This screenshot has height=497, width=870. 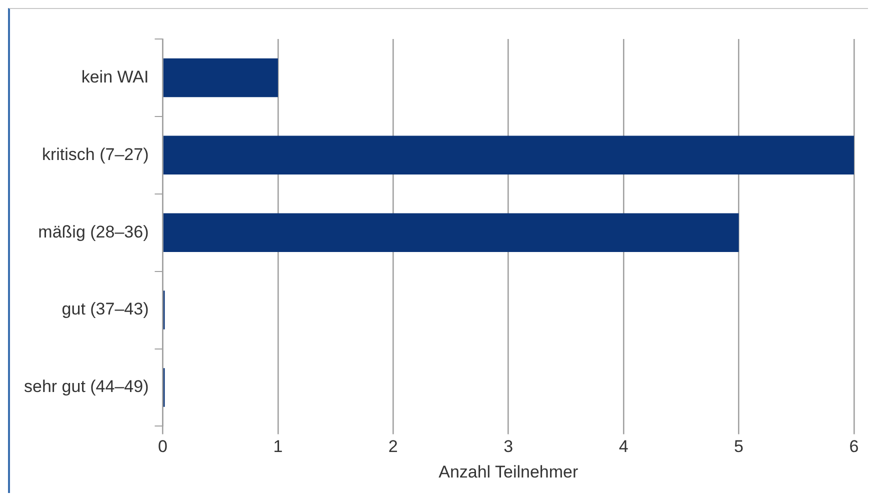 I want to click on x-tick-label: 6, so click(x=854, y=446).